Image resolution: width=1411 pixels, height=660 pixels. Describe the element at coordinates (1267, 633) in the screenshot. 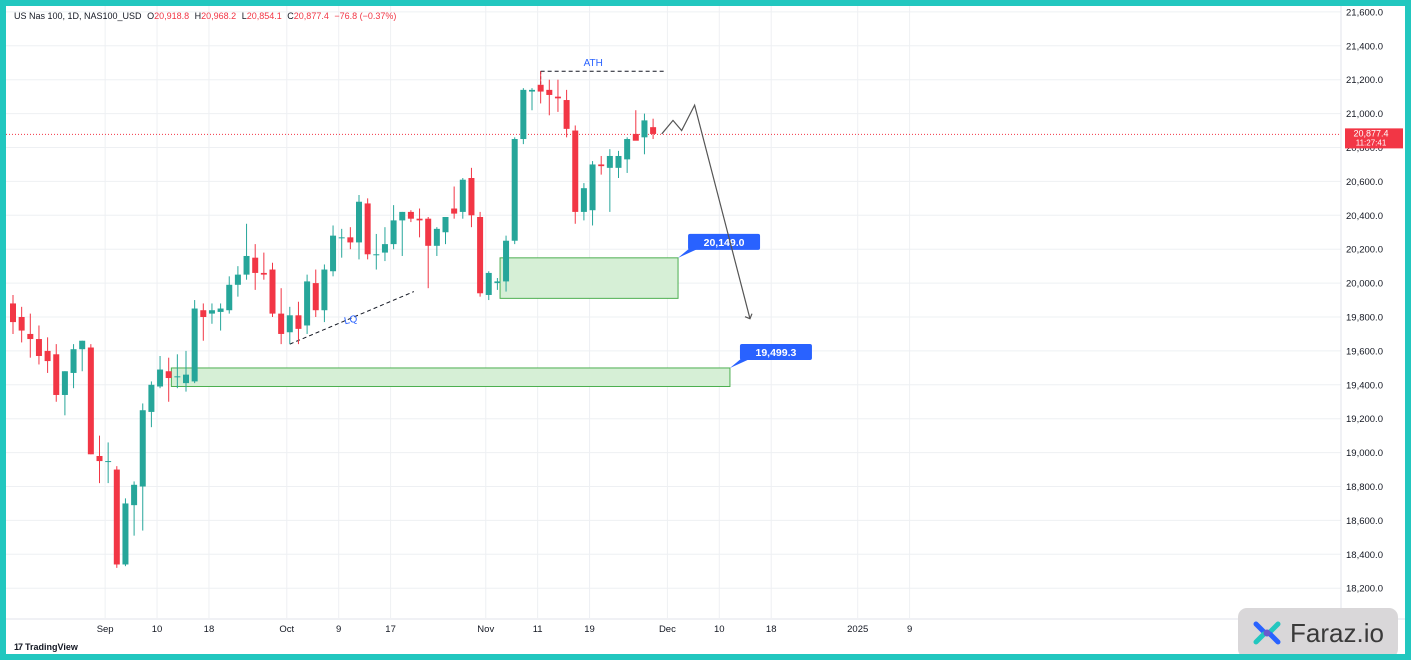

I see `faraz-icon` at that location.